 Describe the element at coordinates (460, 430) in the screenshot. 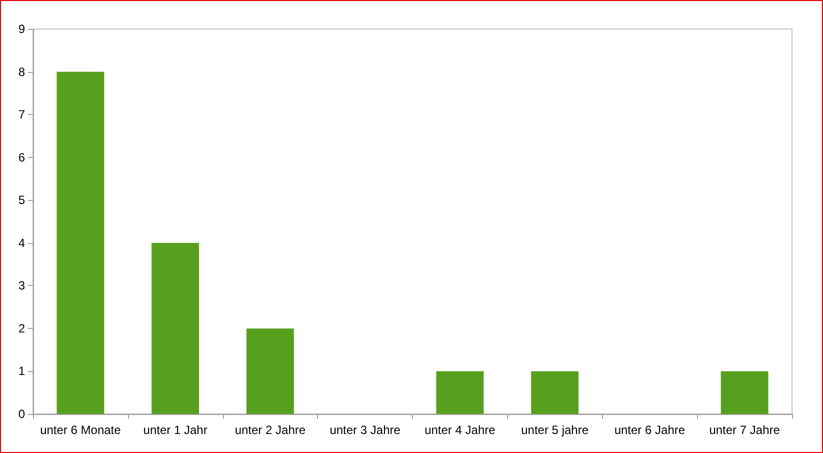

I see `x-tick-label: unter 4 Jahre` at that location.